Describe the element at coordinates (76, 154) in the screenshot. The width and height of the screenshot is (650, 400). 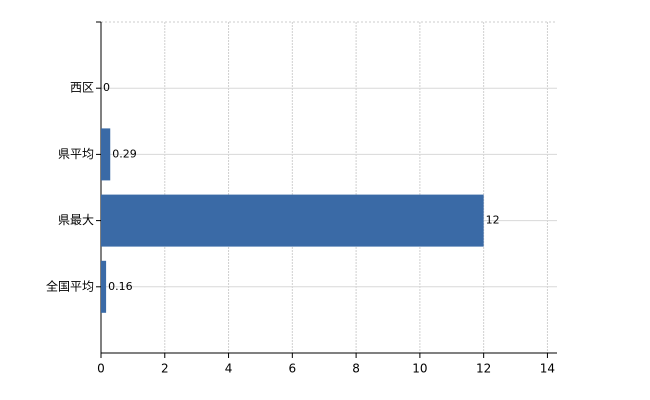
I see `y-tick-label: 県平均` at that location.